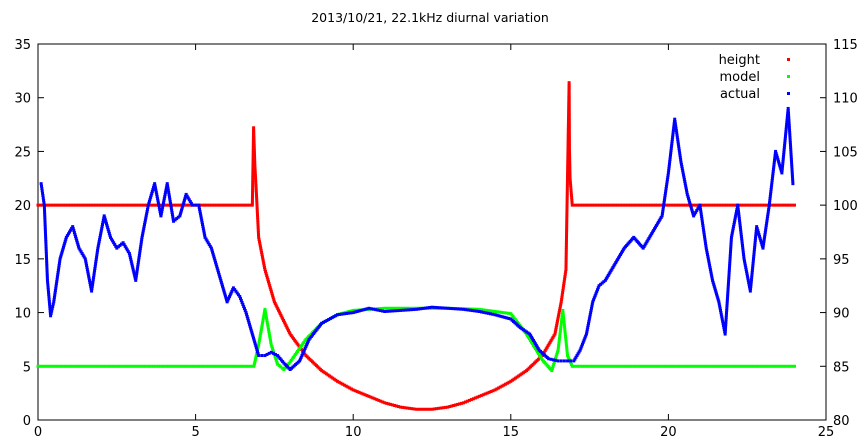 Image resolution: width=866 pixels, height=442 pixels. I want to click on y2-tick-label: 115, so click(845, 45).